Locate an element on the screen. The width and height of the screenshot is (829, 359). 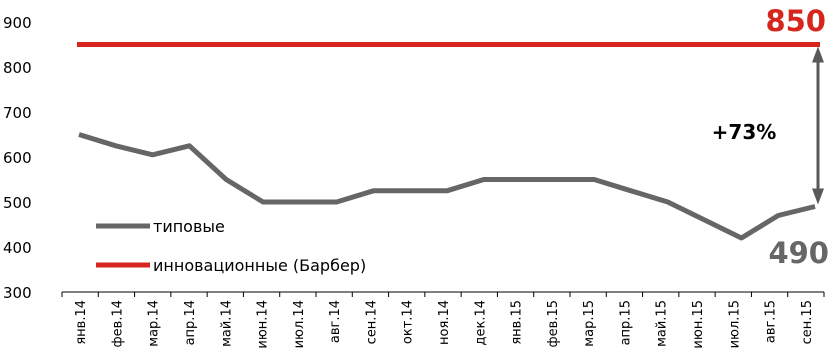
x-tick-label: янв.15 is located at coordinates (517, 322).